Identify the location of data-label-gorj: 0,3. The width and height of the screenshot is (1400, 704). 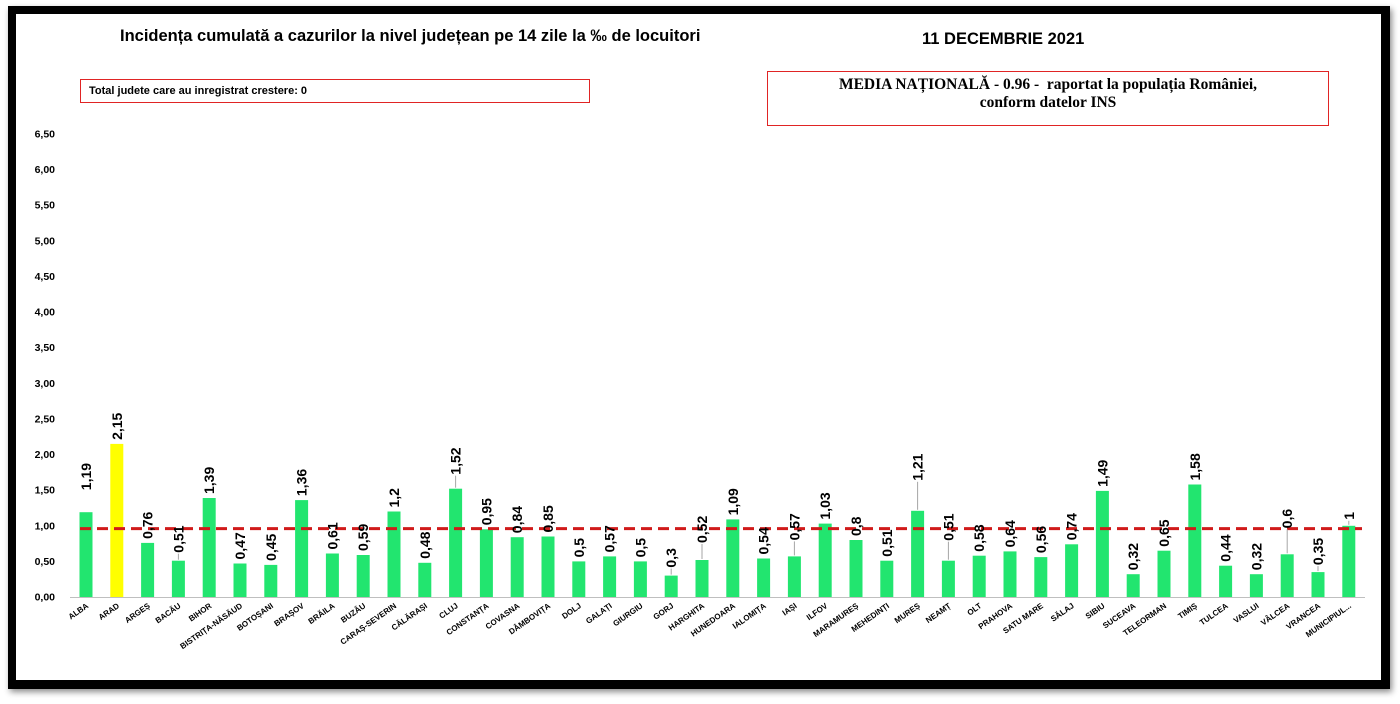
(671, 558).